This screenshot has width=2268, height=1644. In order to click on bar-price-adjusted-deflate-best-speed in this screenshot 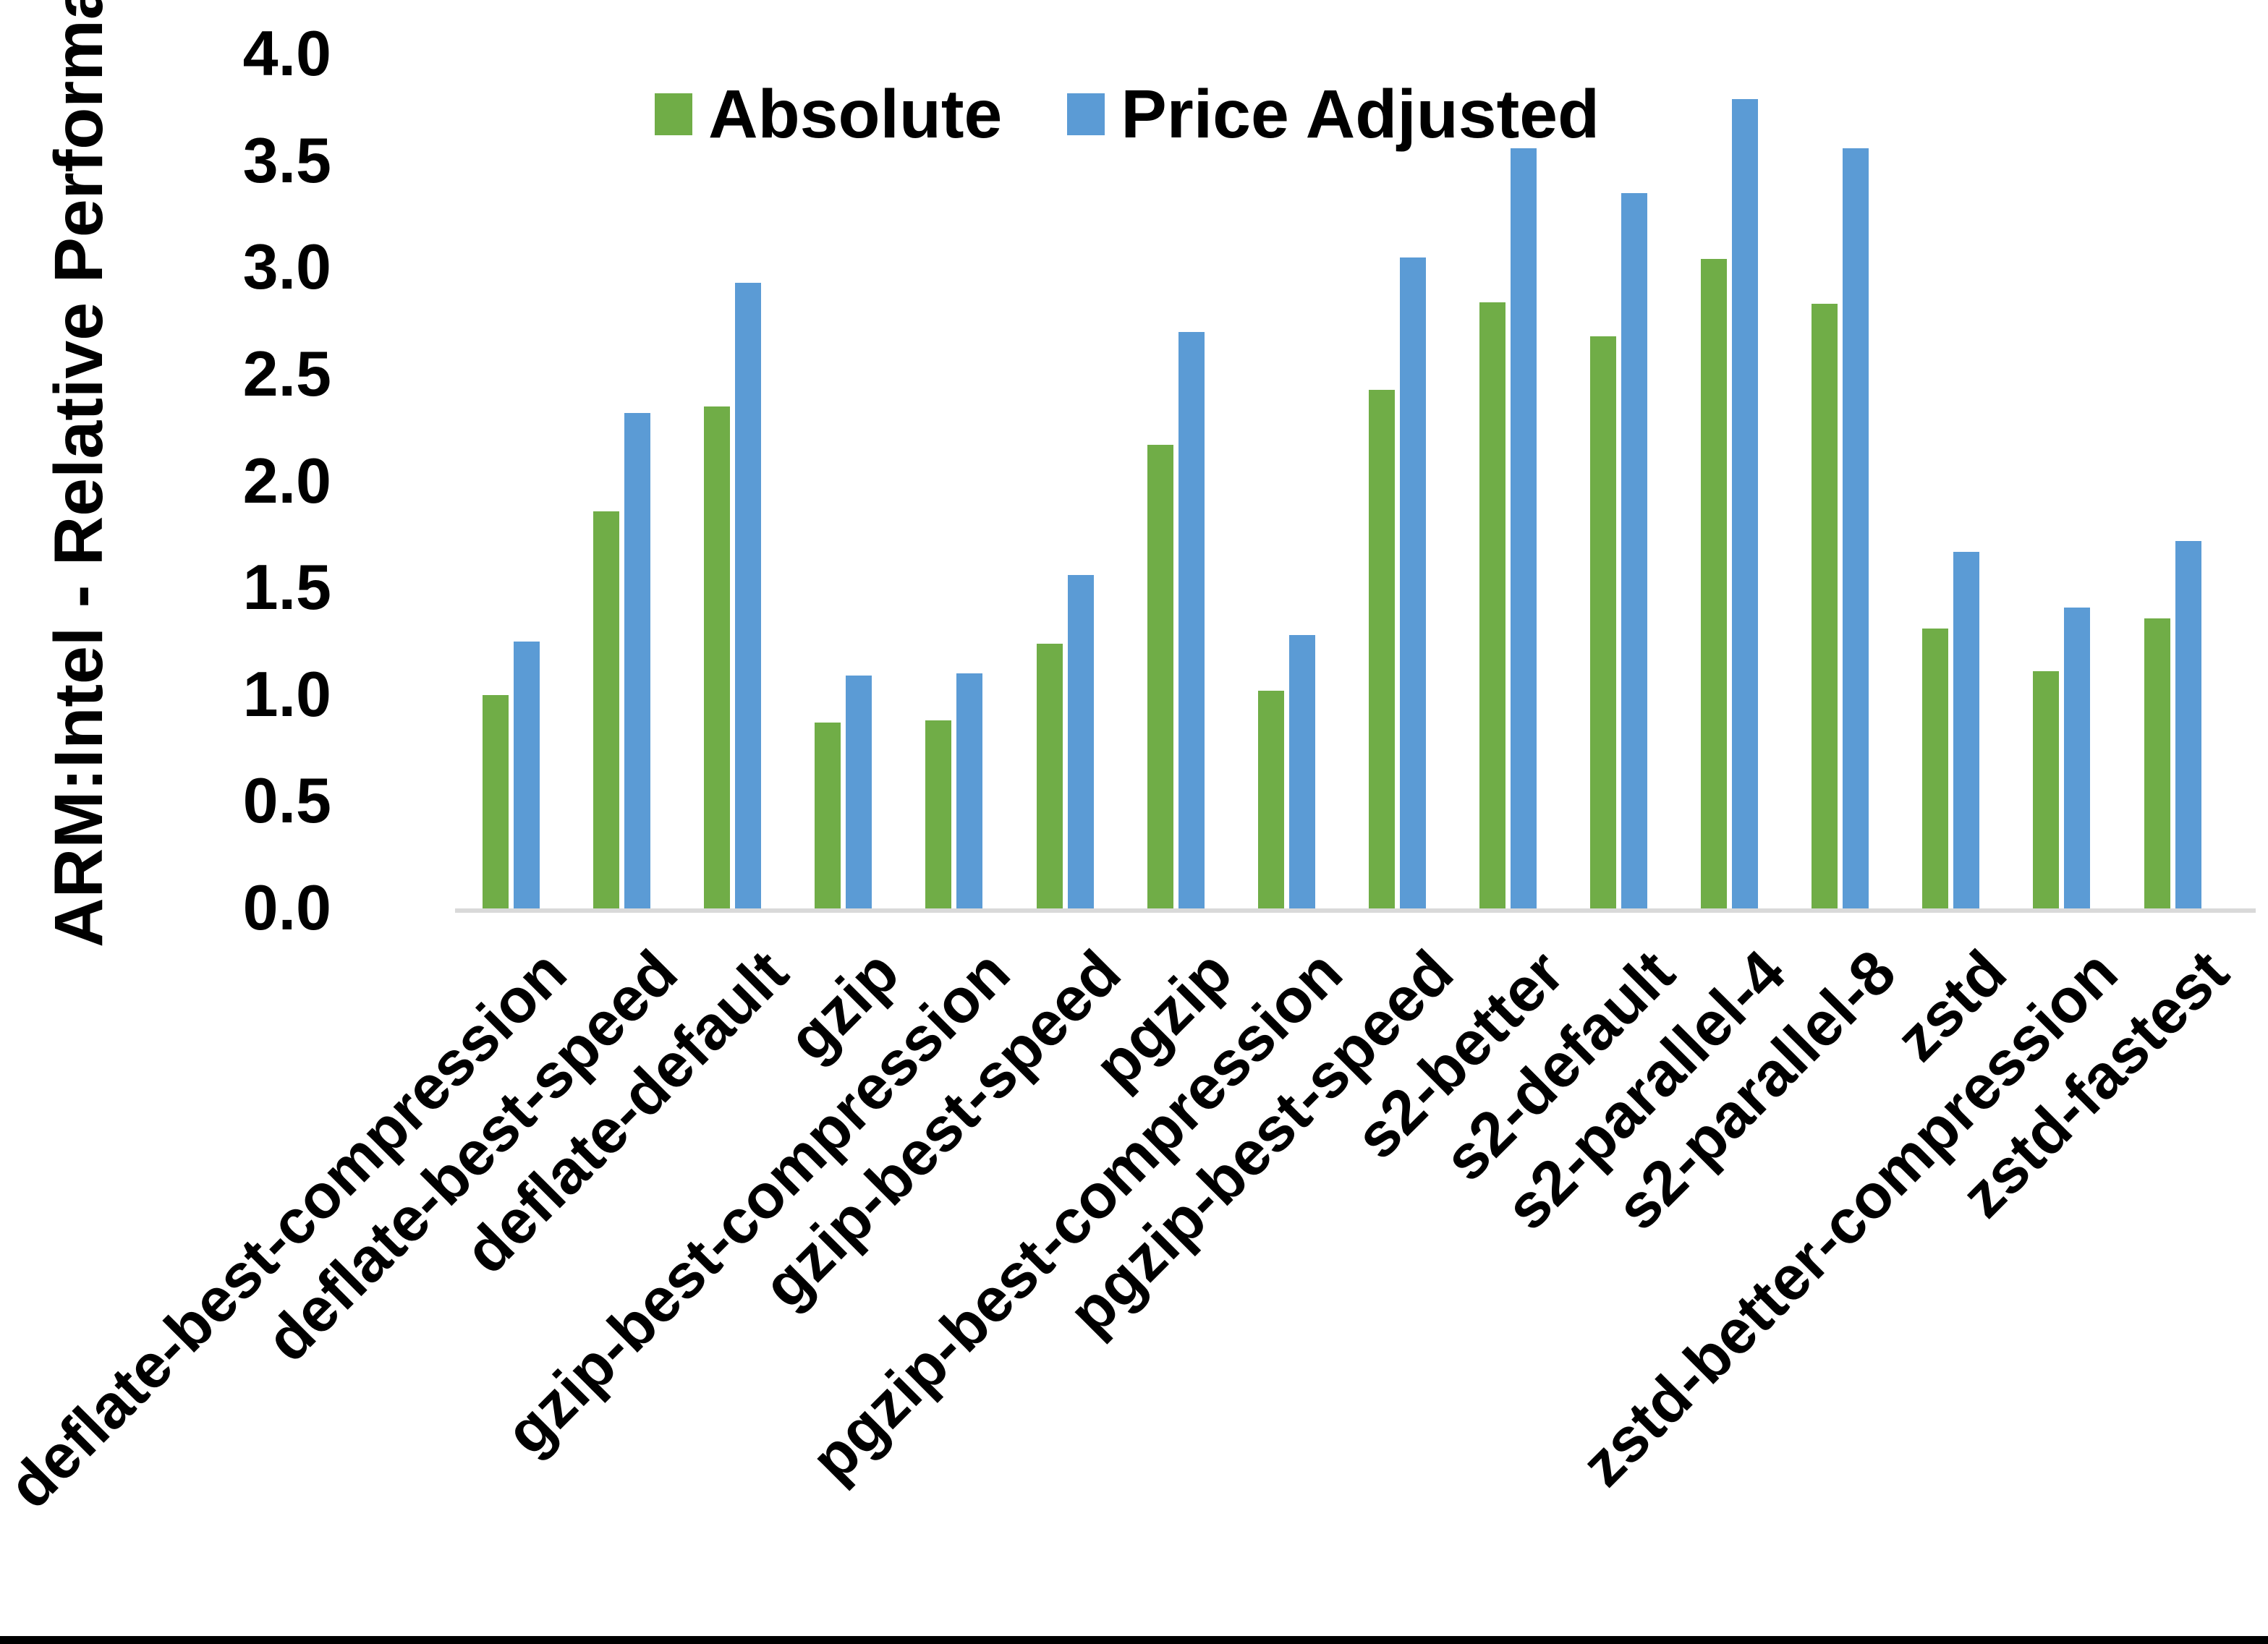, I will do `click(637, 662)`.